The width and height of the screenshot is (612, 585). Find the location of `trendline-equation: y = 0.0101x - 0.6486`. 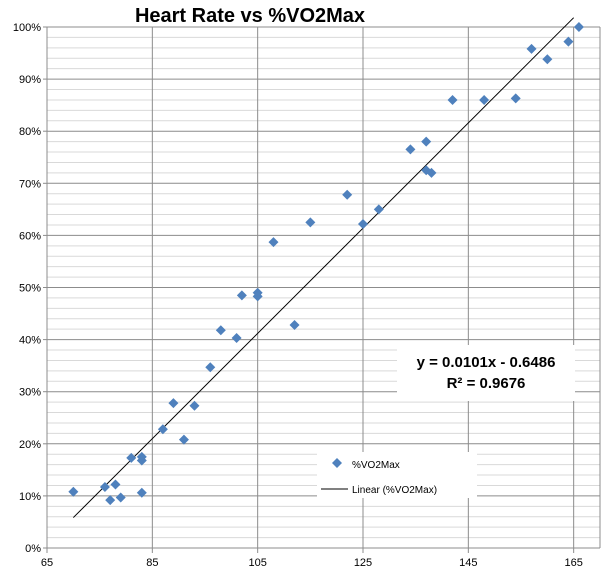

trendline-equation: y = 0.0101x - 0.6486 is located at coordinates (486, 362).